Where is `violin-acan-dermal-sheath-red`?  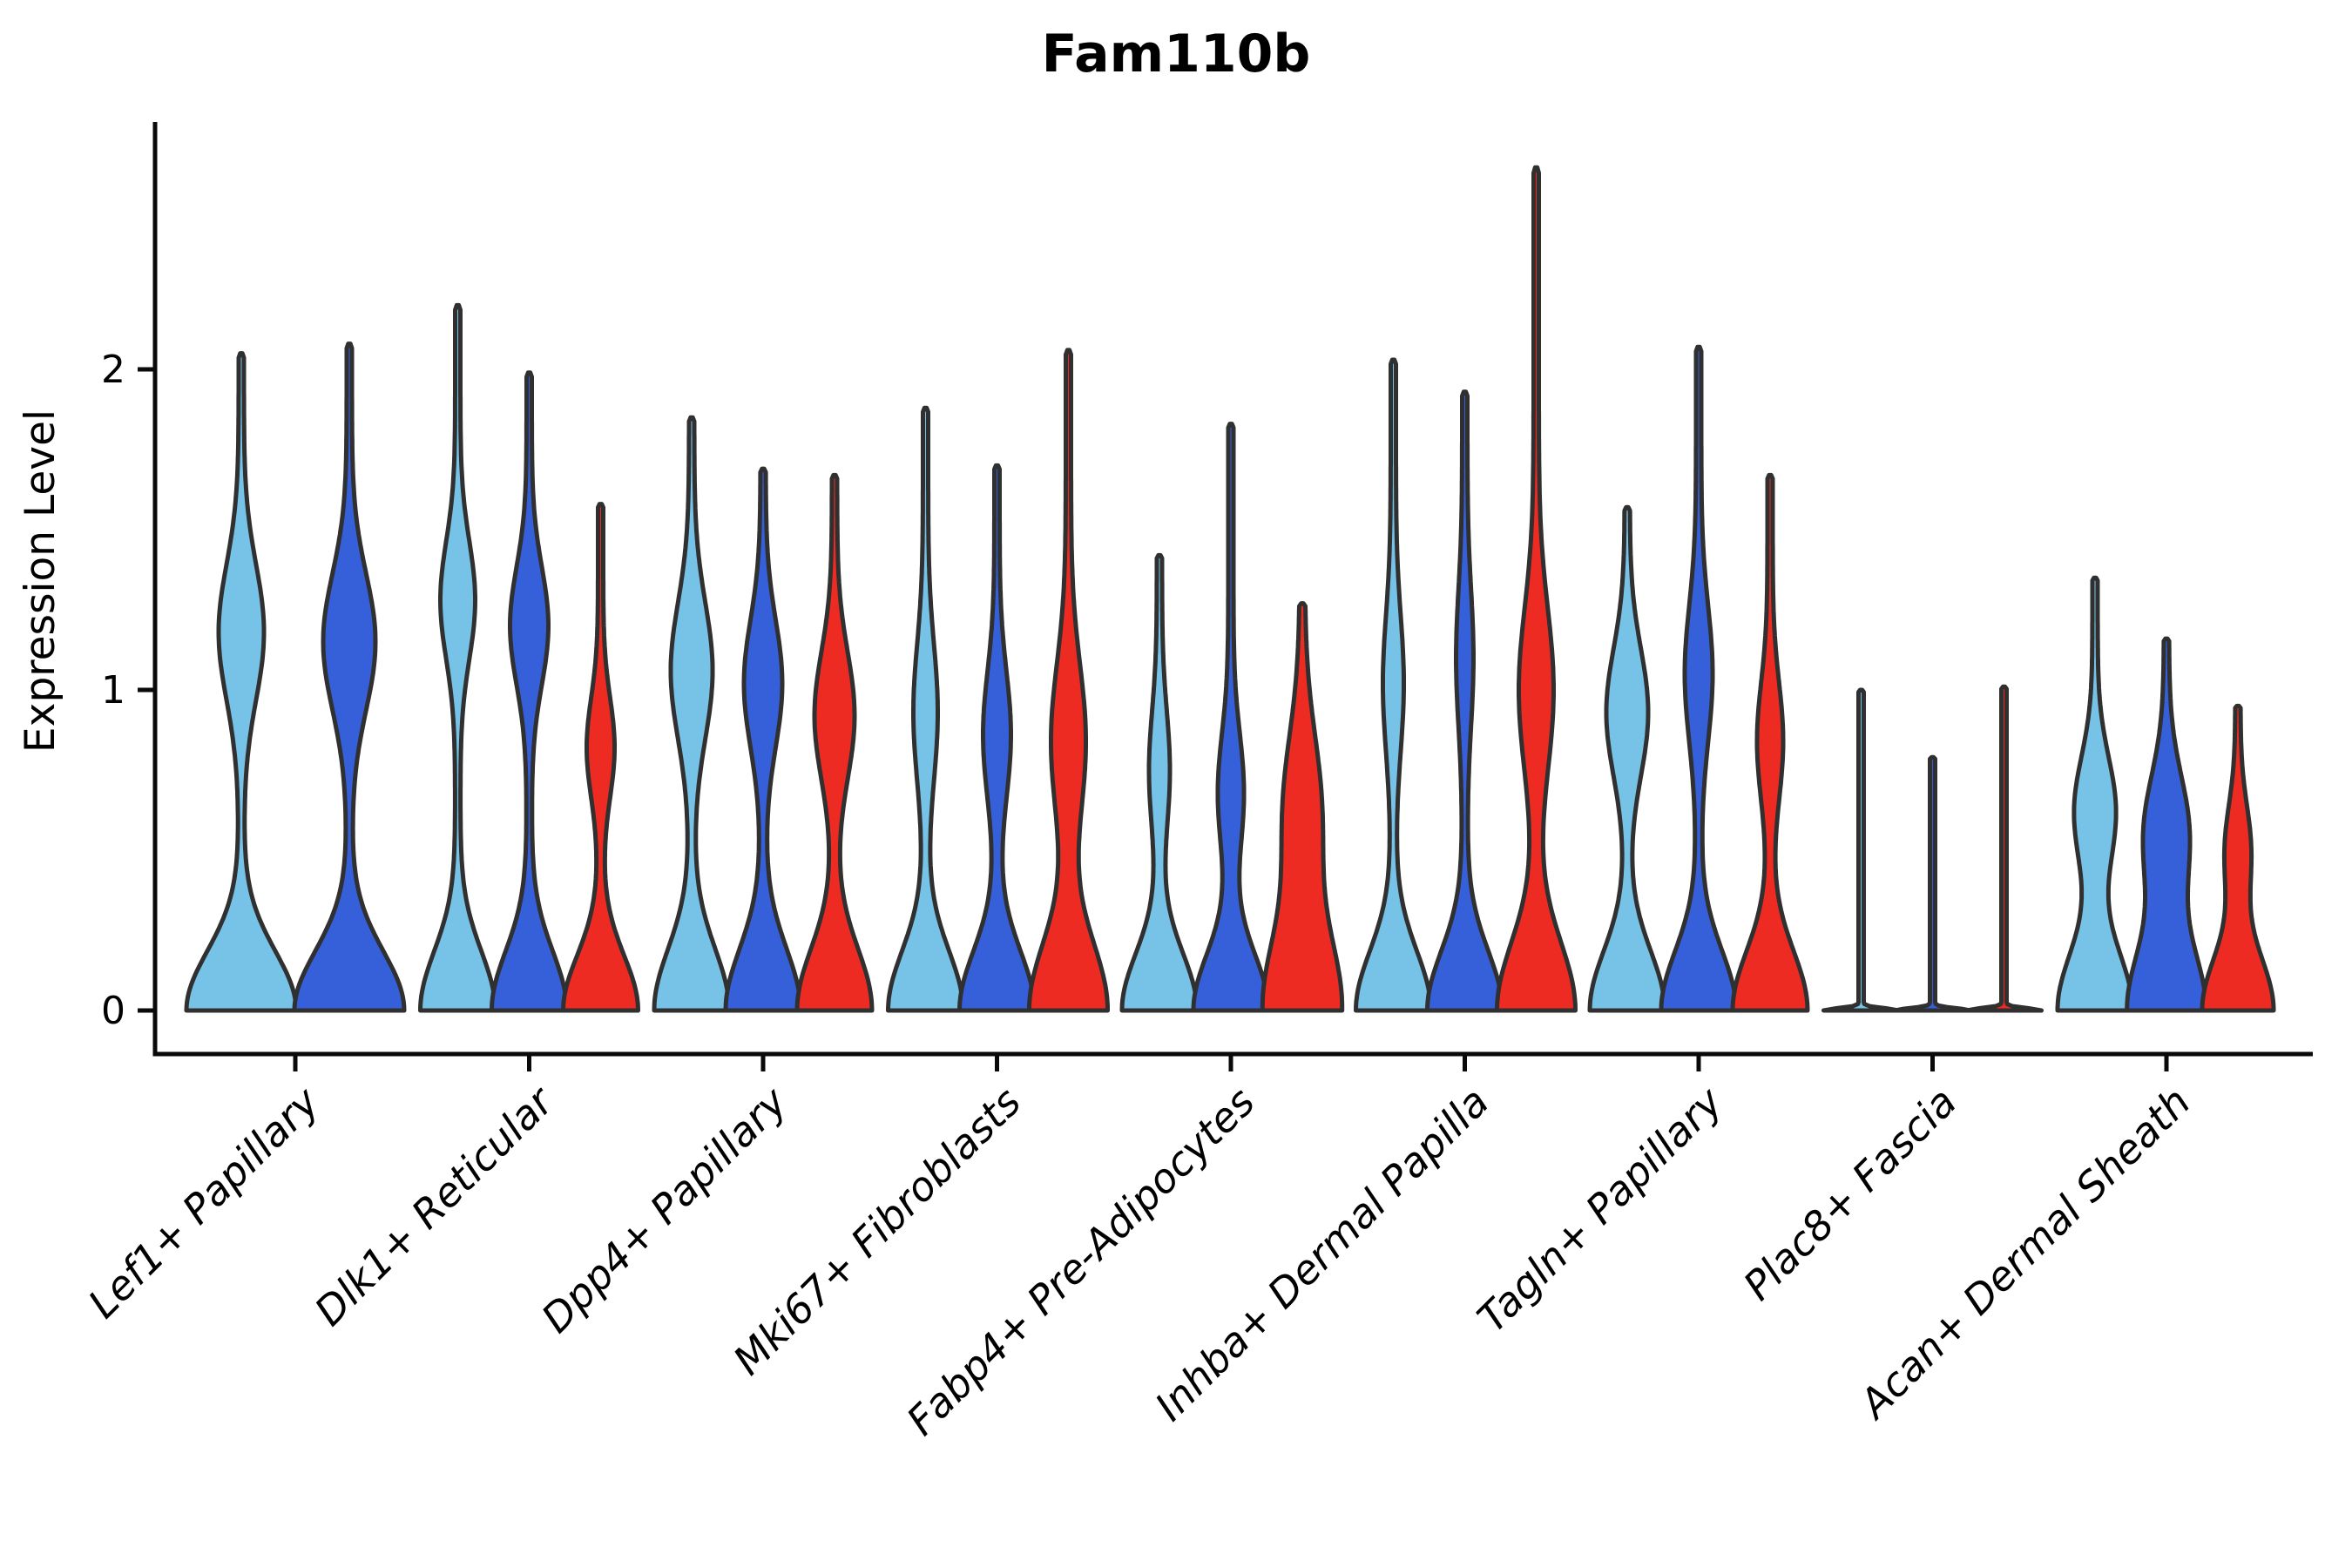
violin-acan-dermal-sheath-red is located at coordinates (2238, 858).